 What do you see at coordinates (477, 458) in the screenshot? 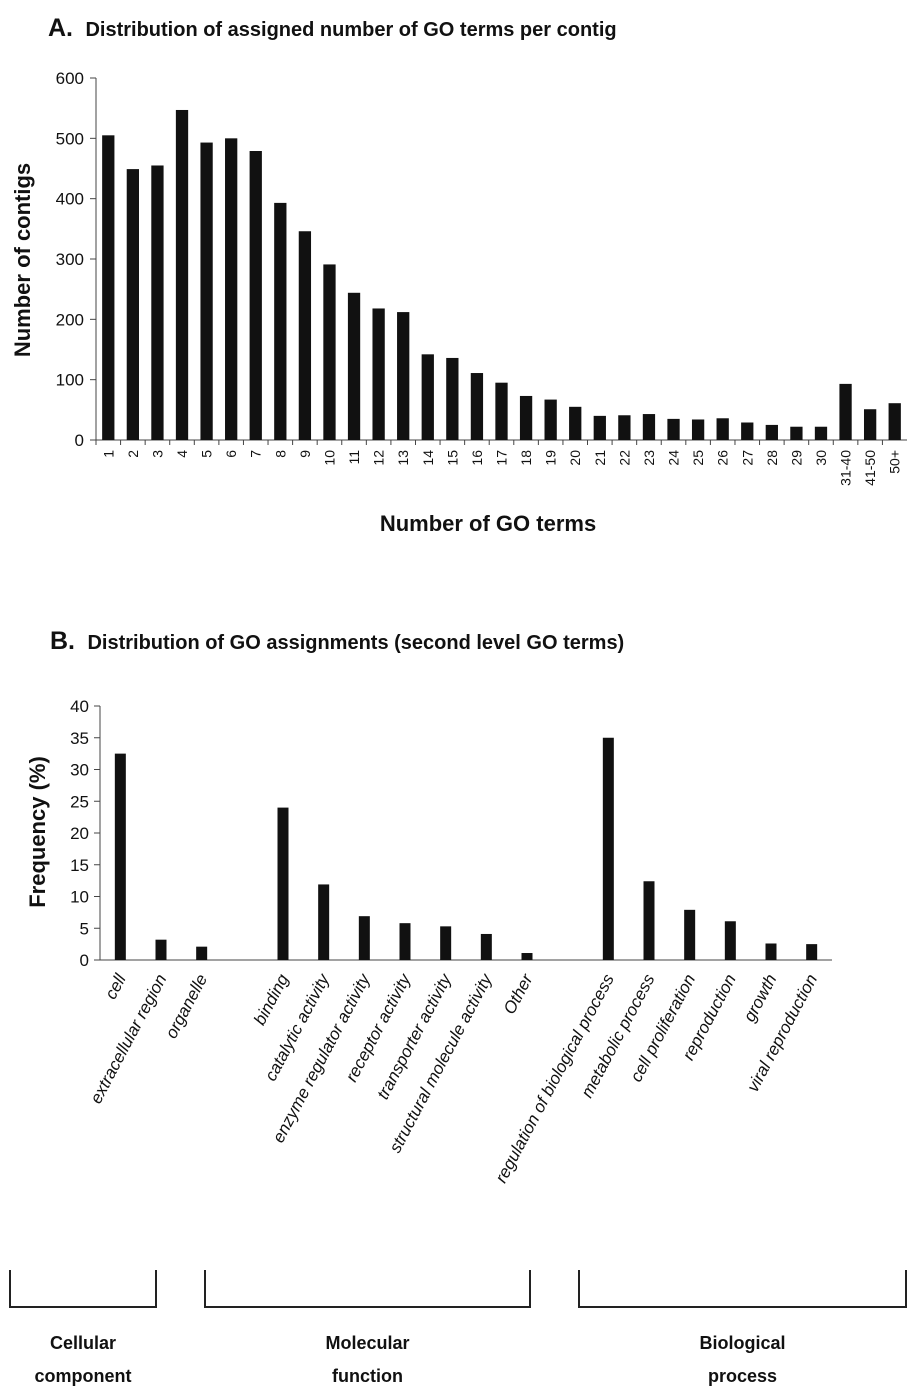
I see `x-tick-label: 16` at bounding box center [477, 458].